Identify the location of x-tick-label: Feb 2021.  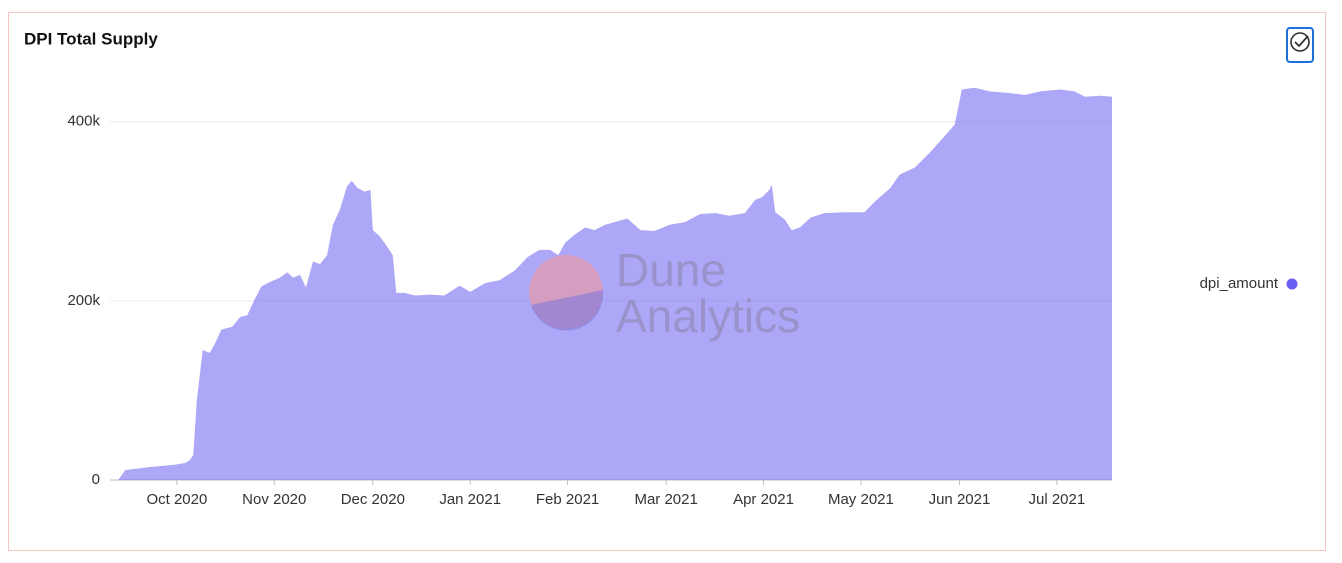
(567, 499).